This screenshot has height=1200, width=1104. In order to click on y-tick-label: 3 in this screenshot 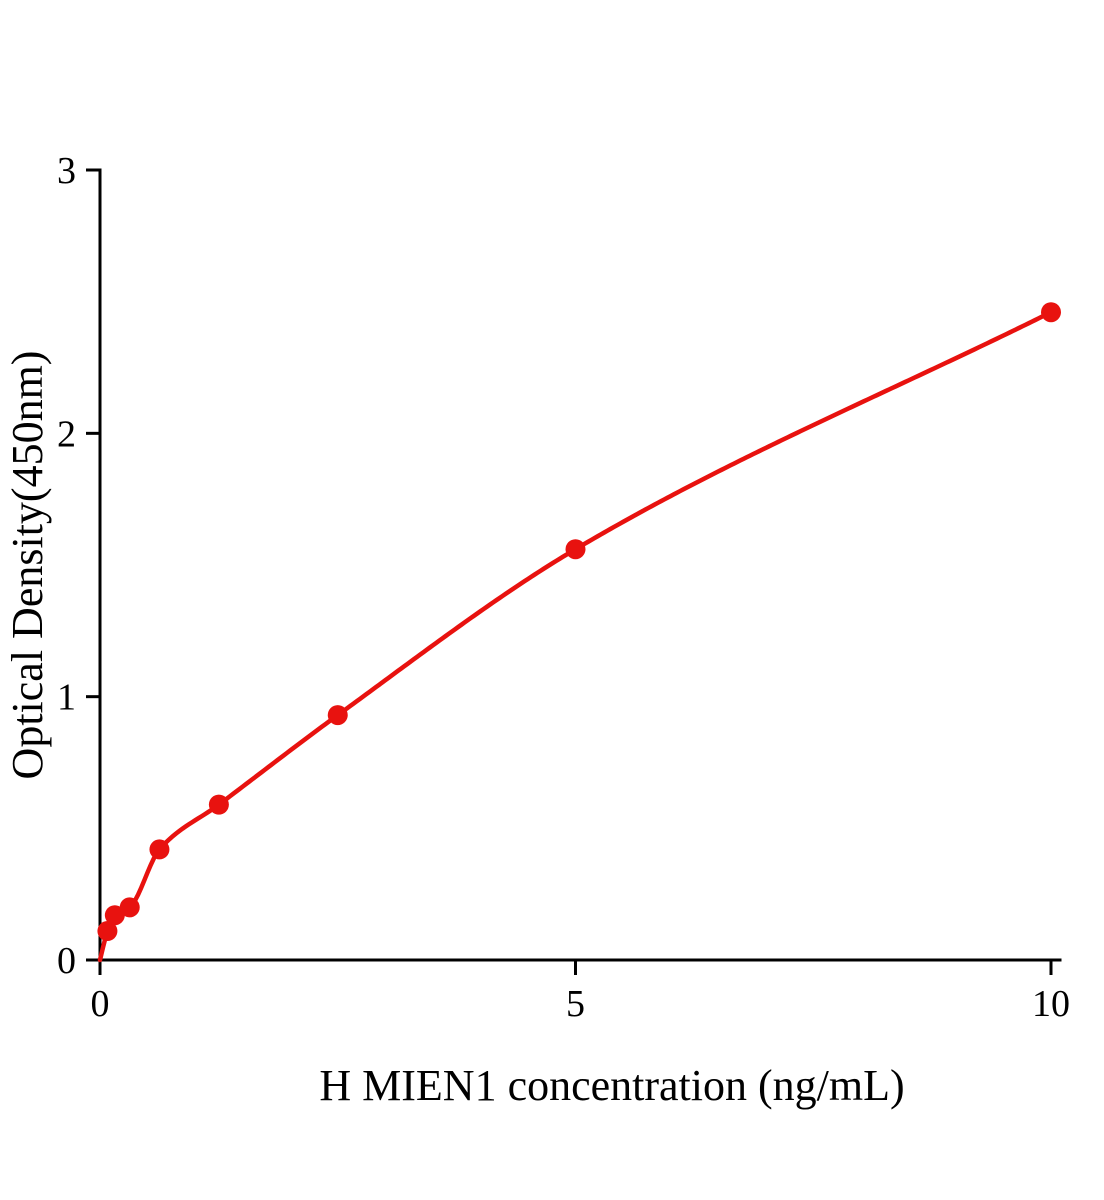, I will do `click(66, 171)`.